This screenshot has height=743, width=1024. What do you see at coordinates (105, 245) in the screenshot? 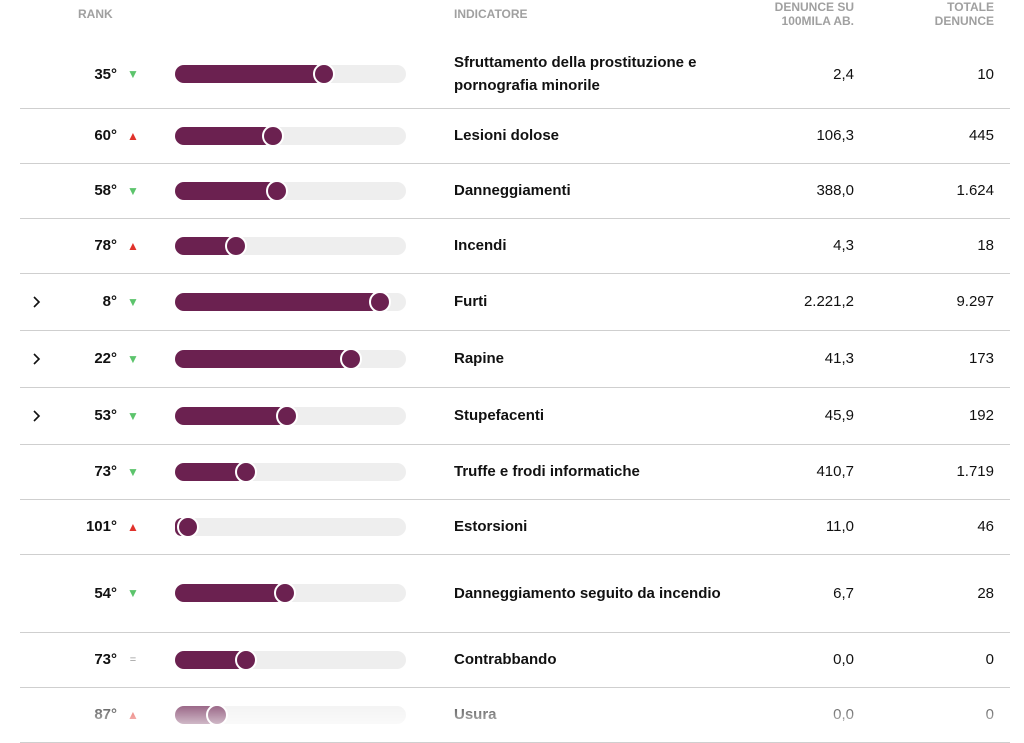
I see `rank: 78°` at bounding box center [105, 245].